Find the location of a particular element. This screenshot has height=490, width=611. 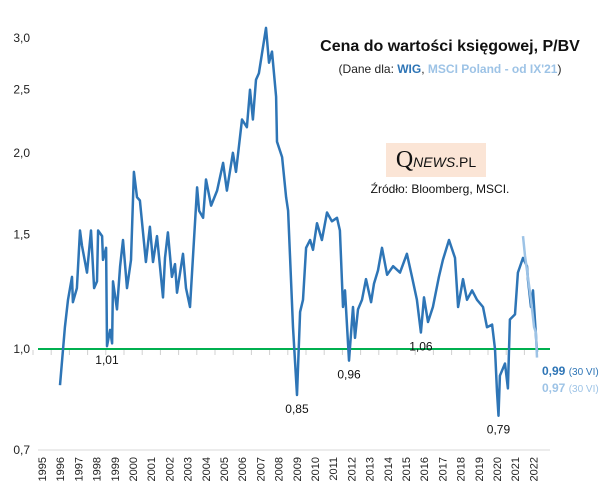

x-tick-label: 2008 is located at coordinates (280, 469).